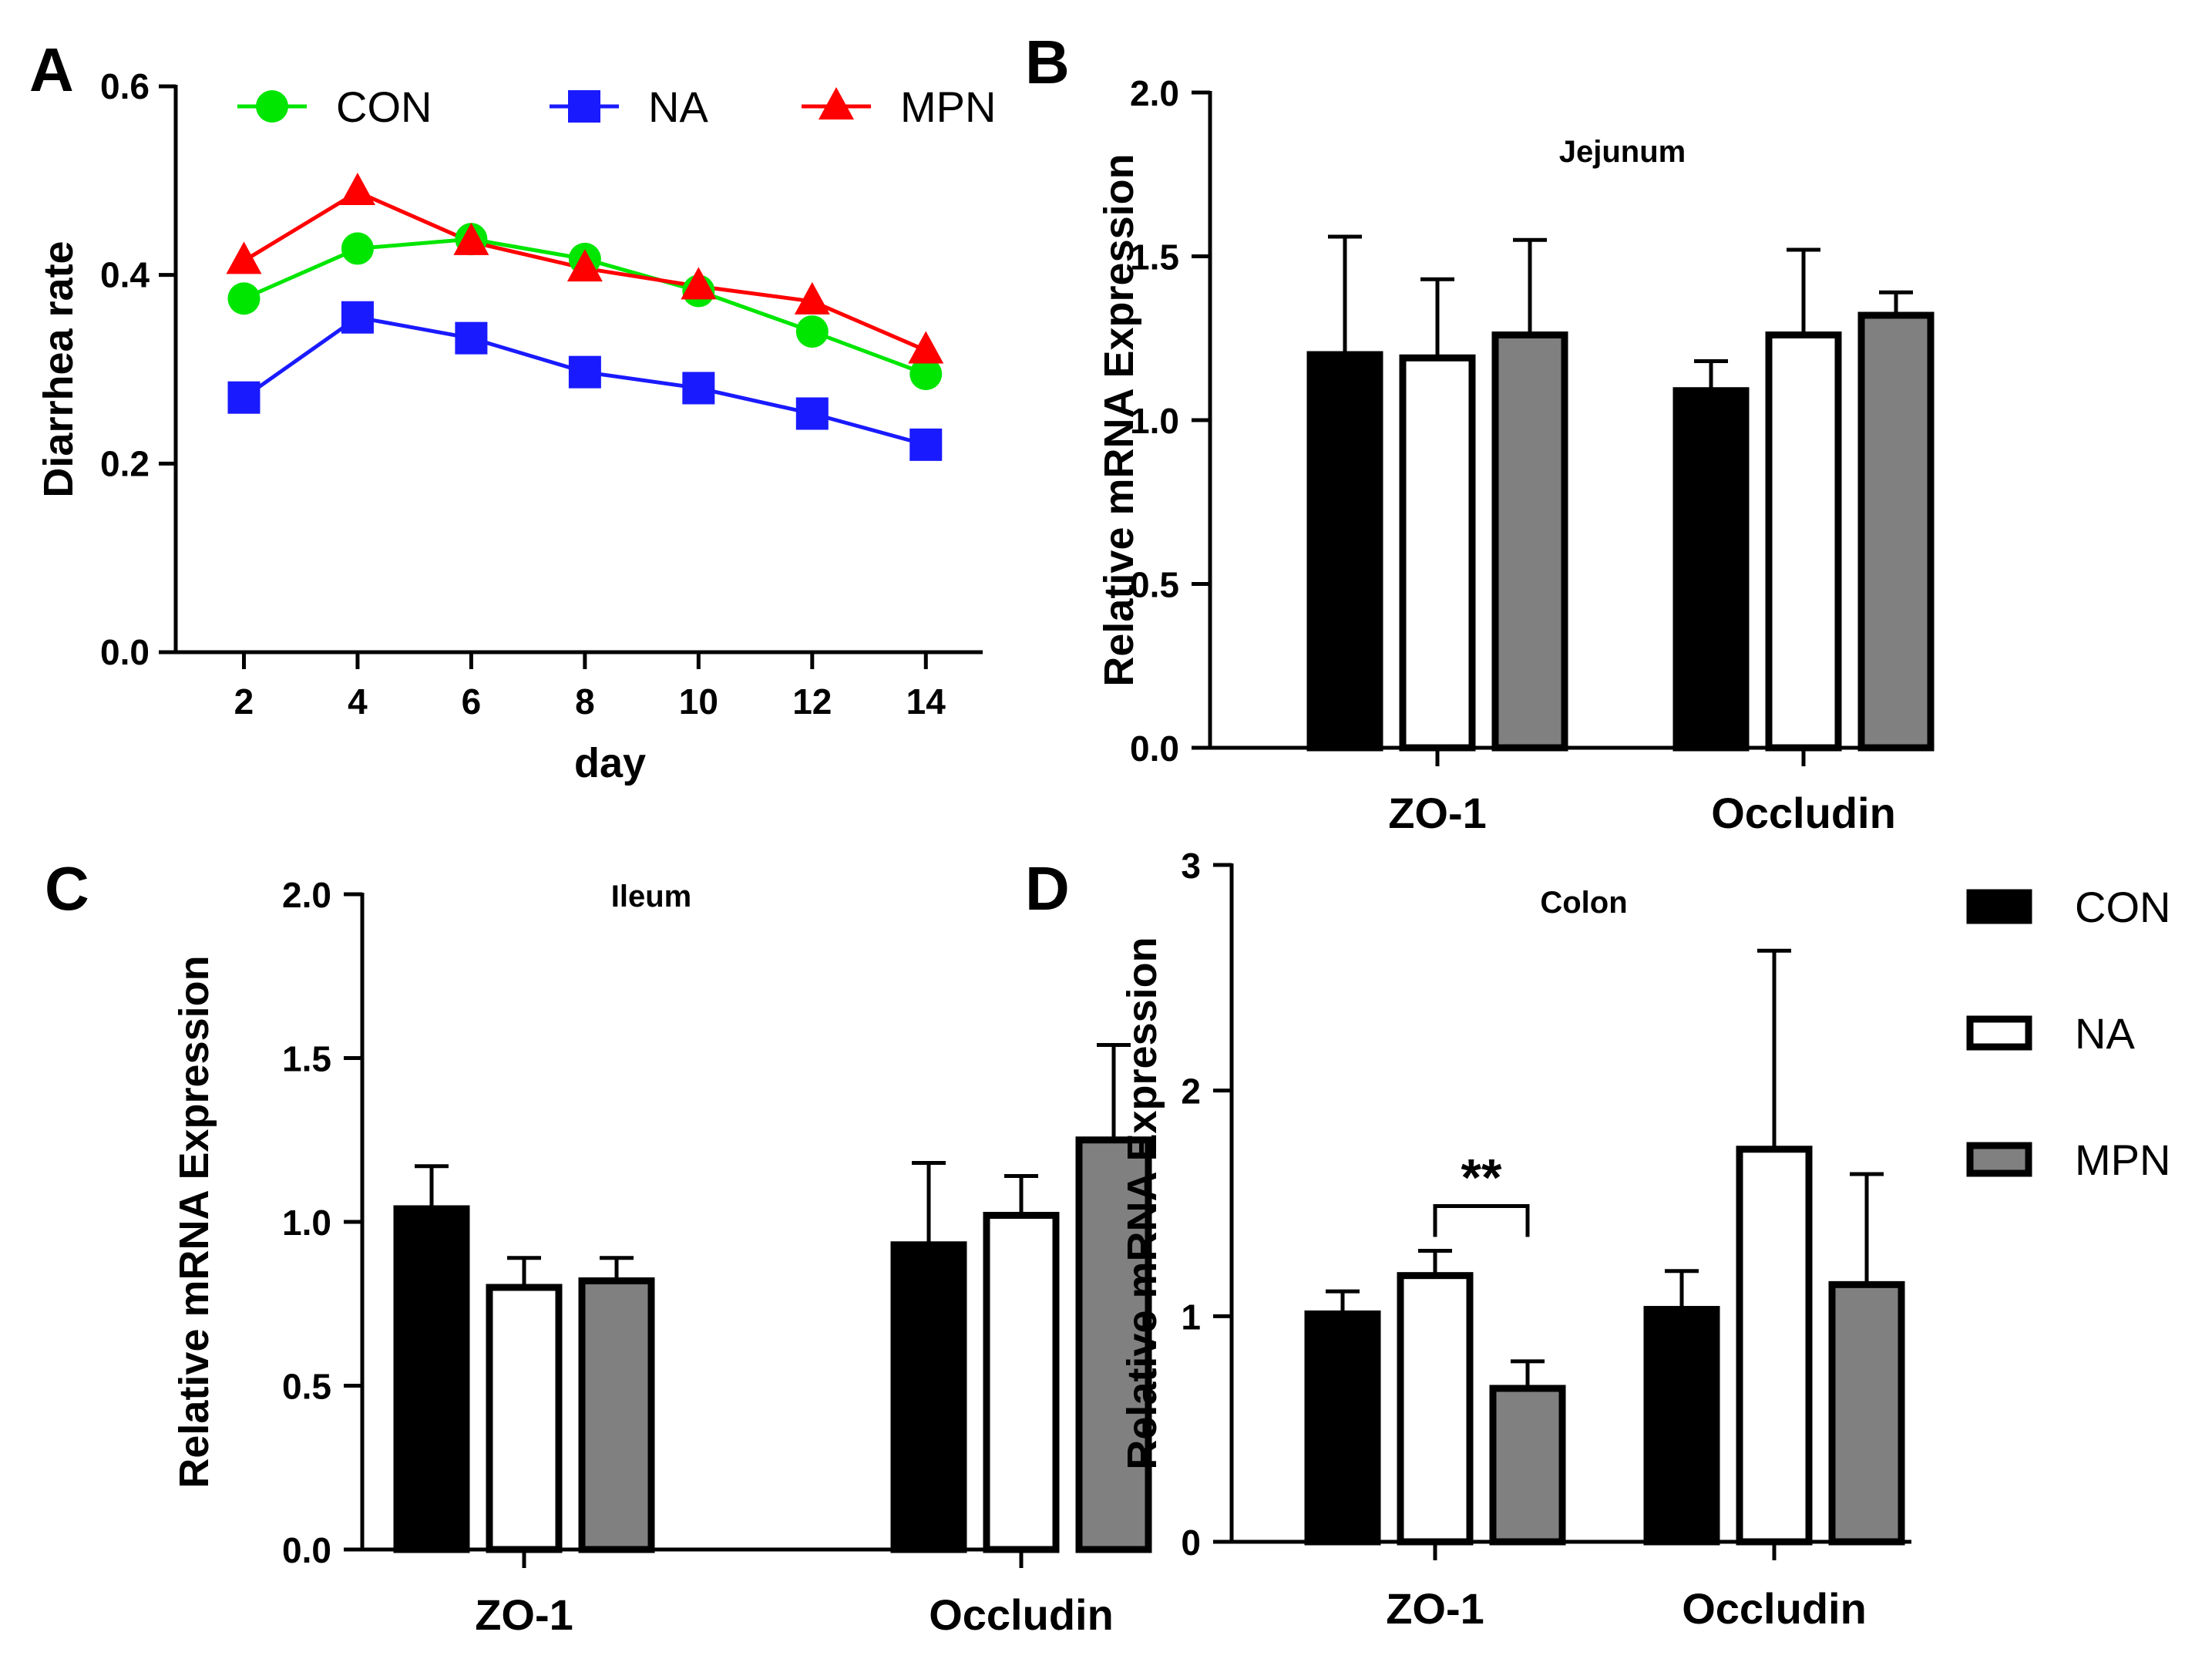 The height and width of the screenshot is (1669, 2212). What do you see at coordinates (125, 652) in the screenshot?
I see `y-tick-label-a: 0.0` at bounding box center [125, 652].